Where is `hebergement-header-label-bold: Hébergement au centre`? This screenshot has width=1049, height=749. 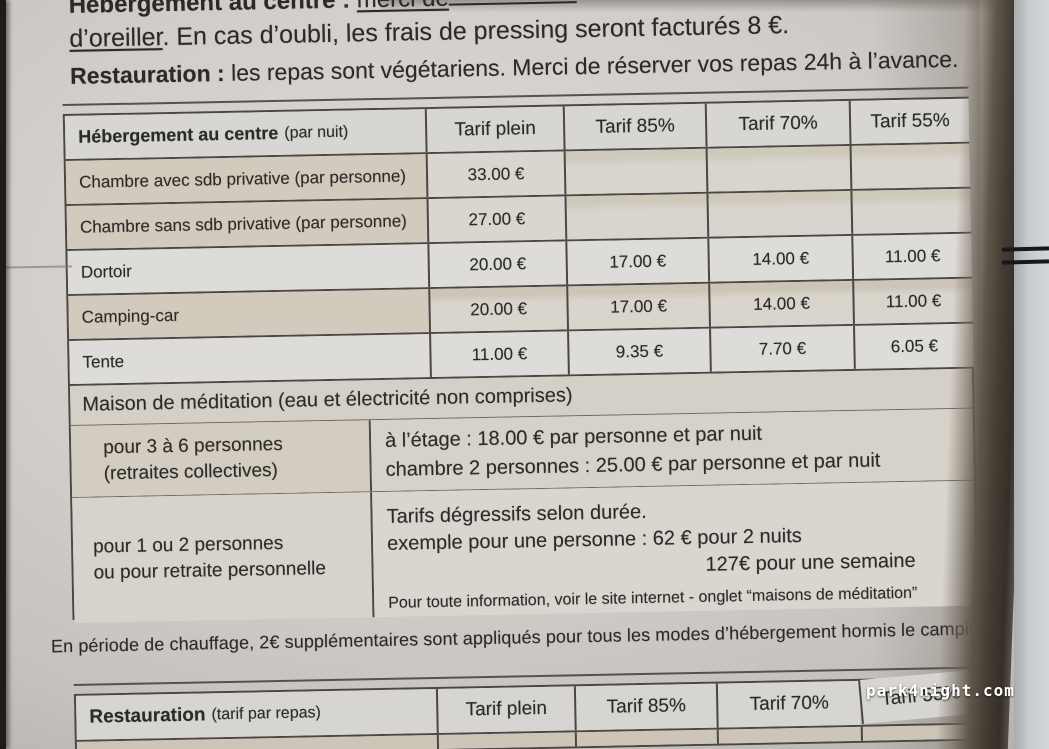 hebergement-header-label-bold: Hébergement au centre is located at coordinates (178, 134).